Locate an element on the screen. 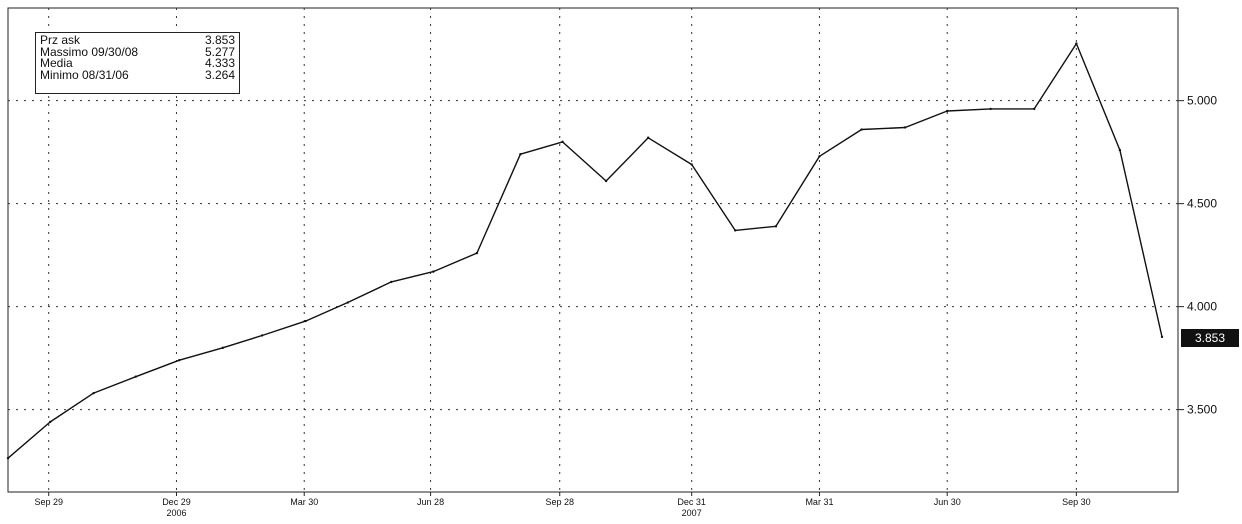 The width and height of the screenshot is (1242, 524). y-tick-label: 5.000 is located at coordinates (1202, 101).